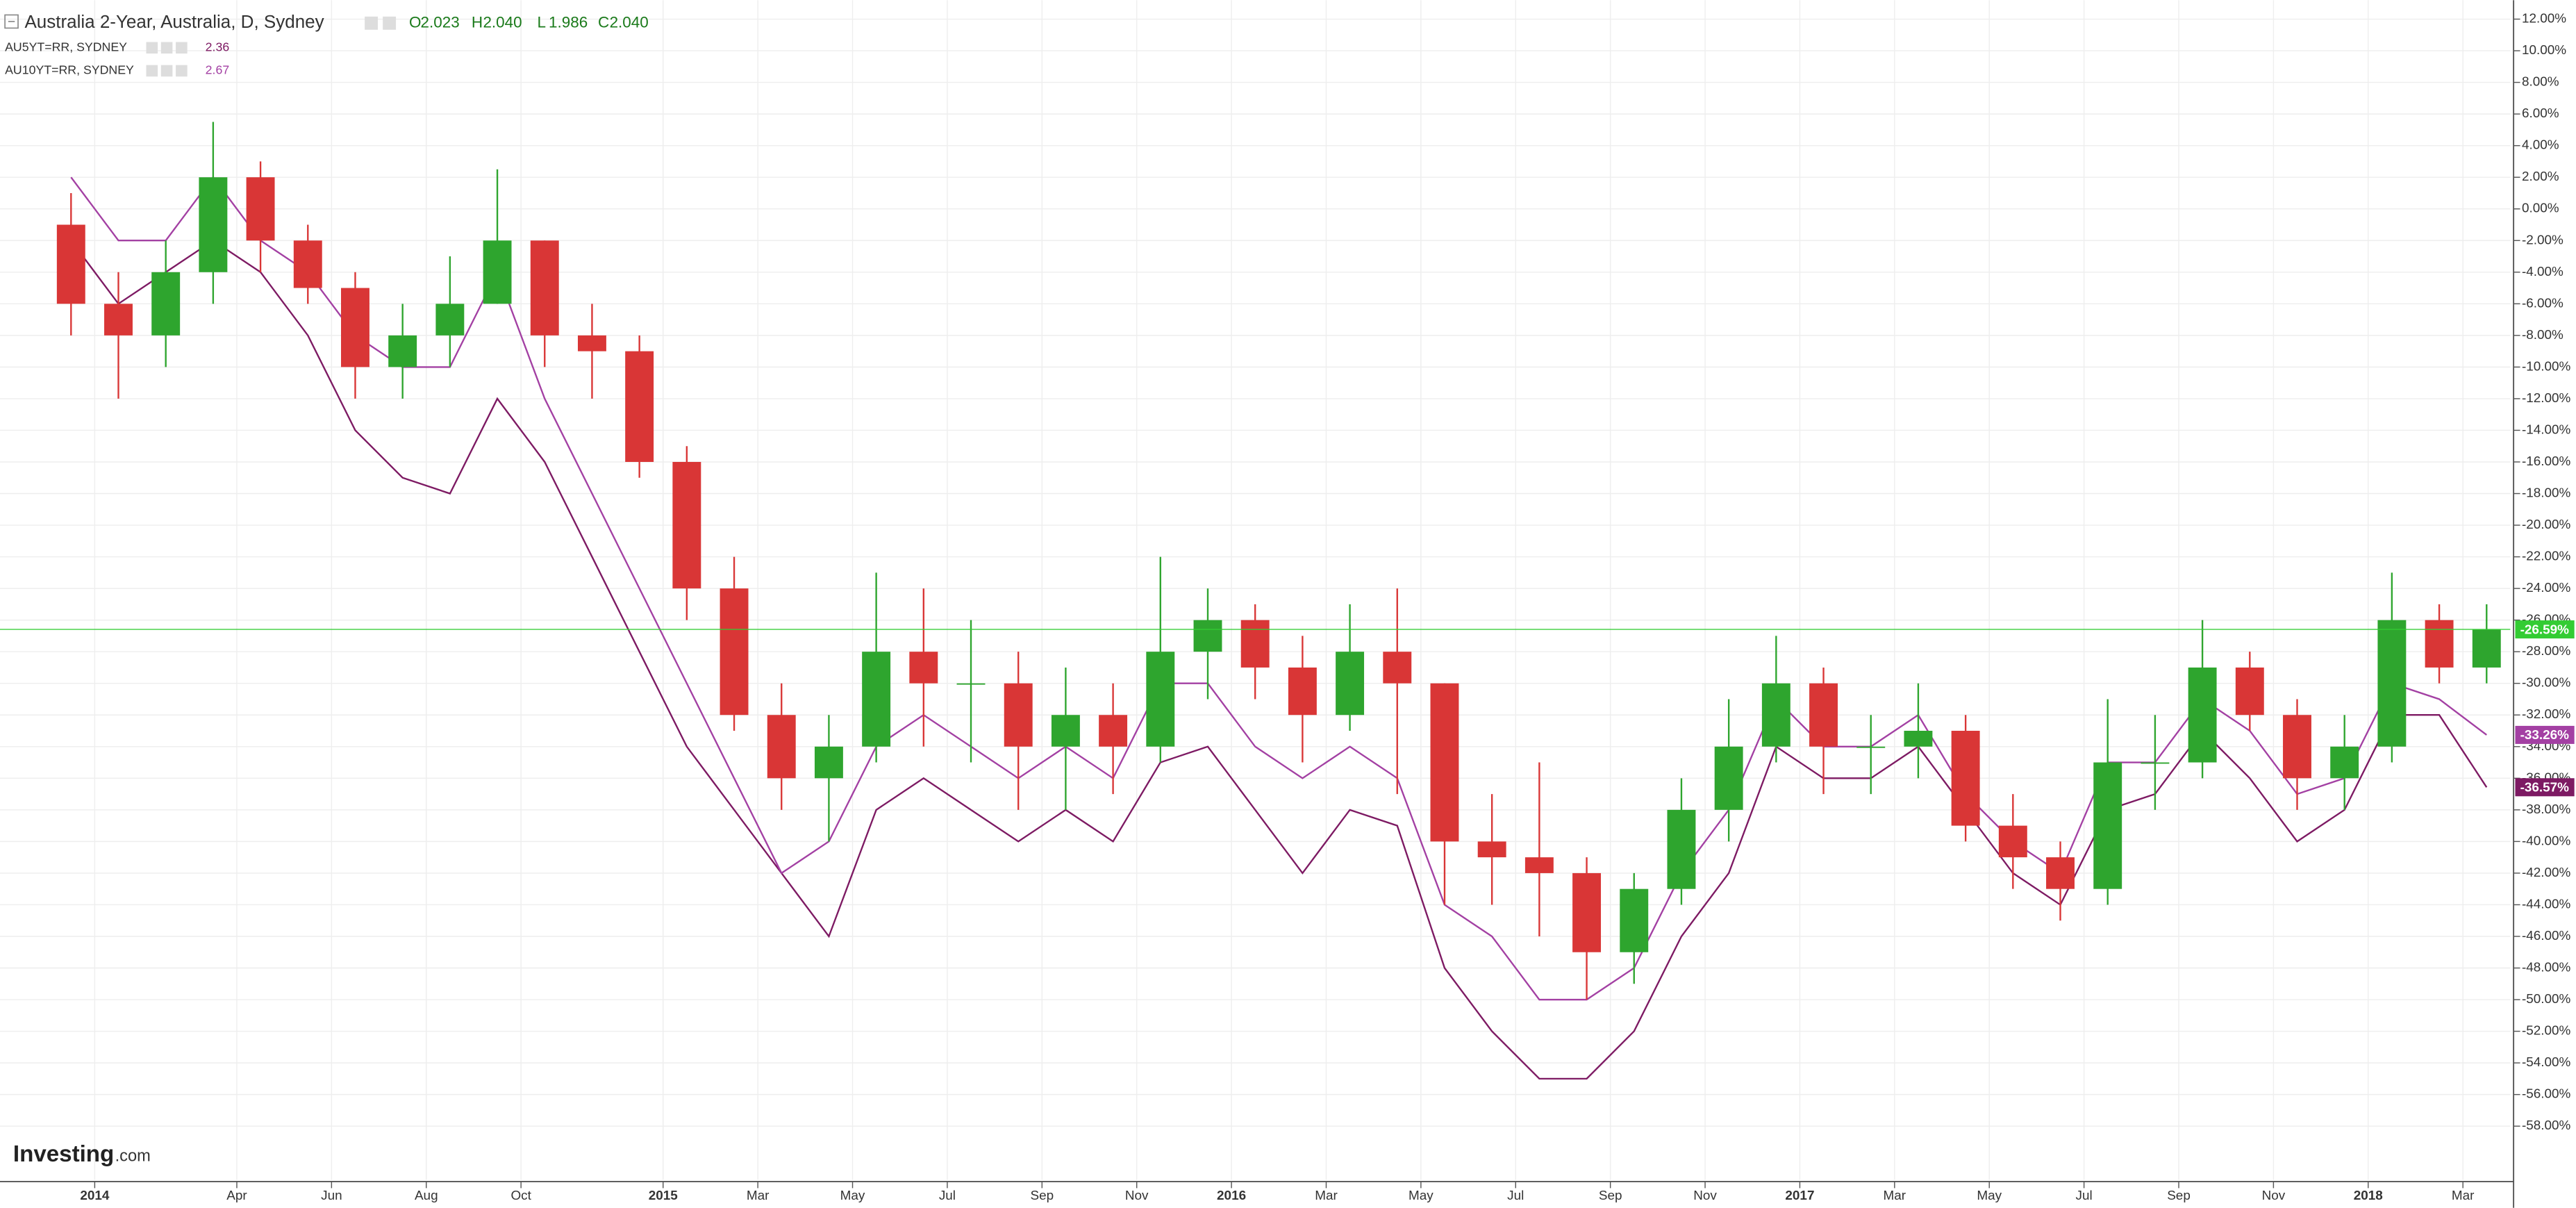 The width and height of the screenshot is (2576, 1208). I want to click on y-tick-label: -14.00%, so click(2546, 429).